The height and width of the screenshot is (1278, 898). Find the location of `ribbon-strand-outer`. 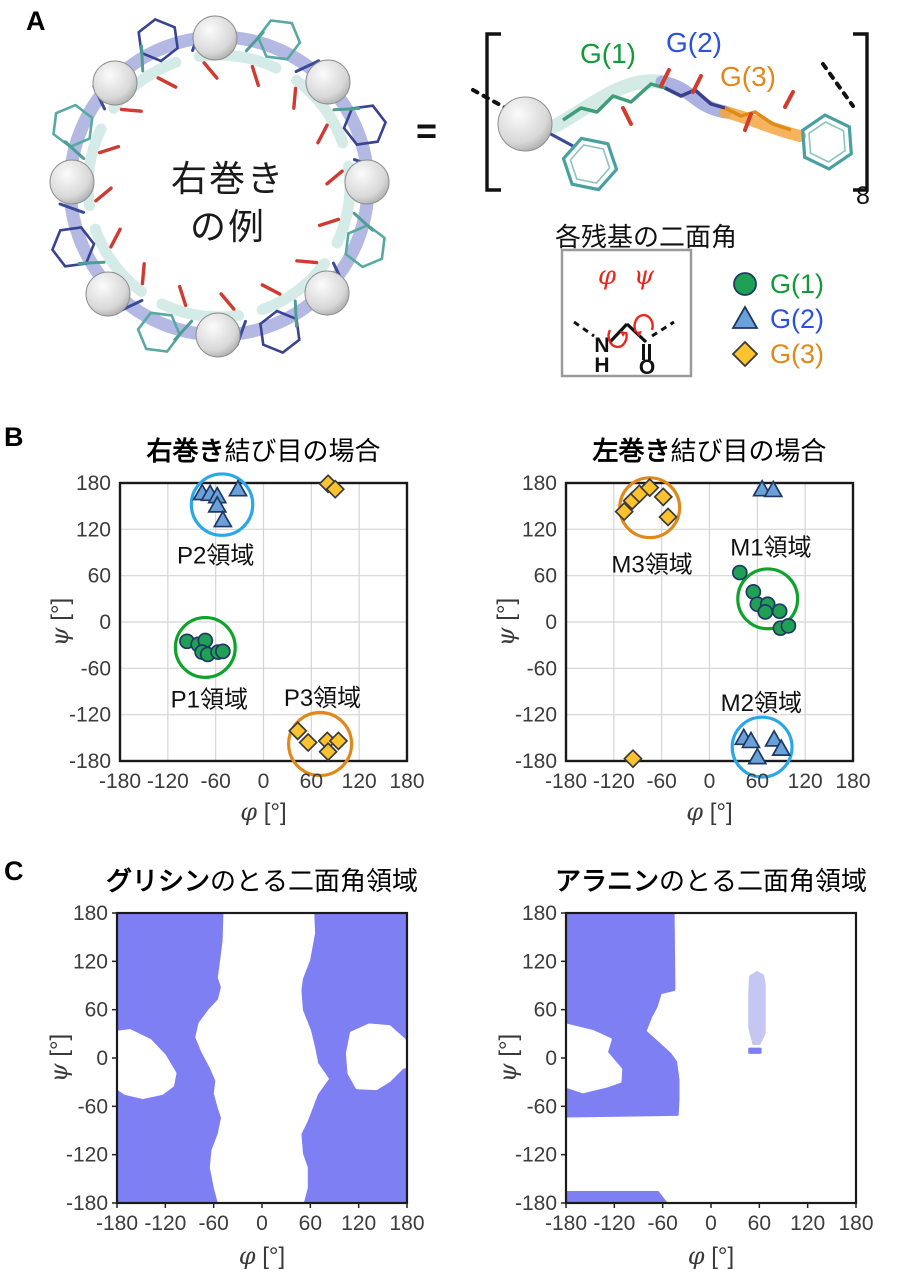

ribbon-strand-outer is located at coordinates (87, 238).